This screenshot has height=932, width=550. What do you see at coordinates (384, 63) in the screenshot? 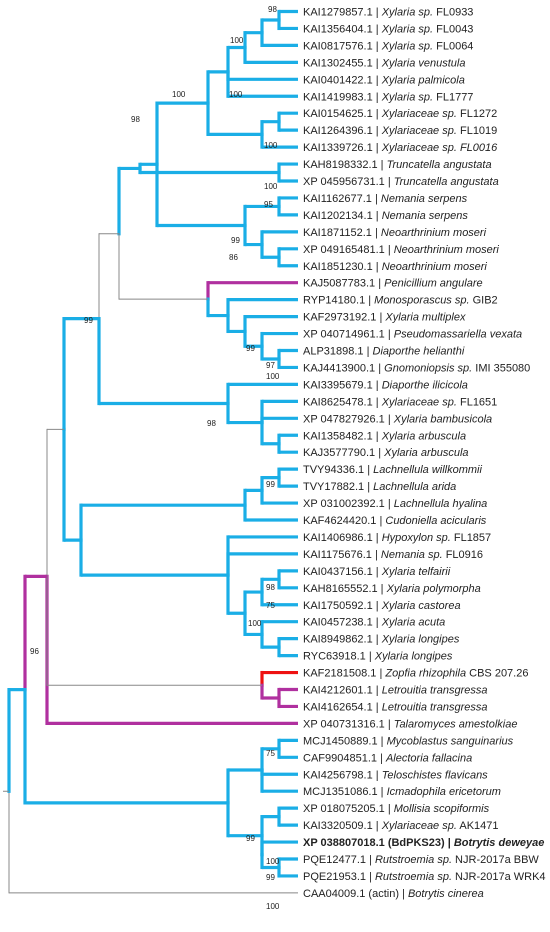
I see `leaf-label: KAI1302455.1 | Xylaria venustula` at bounding box center [384, 63].